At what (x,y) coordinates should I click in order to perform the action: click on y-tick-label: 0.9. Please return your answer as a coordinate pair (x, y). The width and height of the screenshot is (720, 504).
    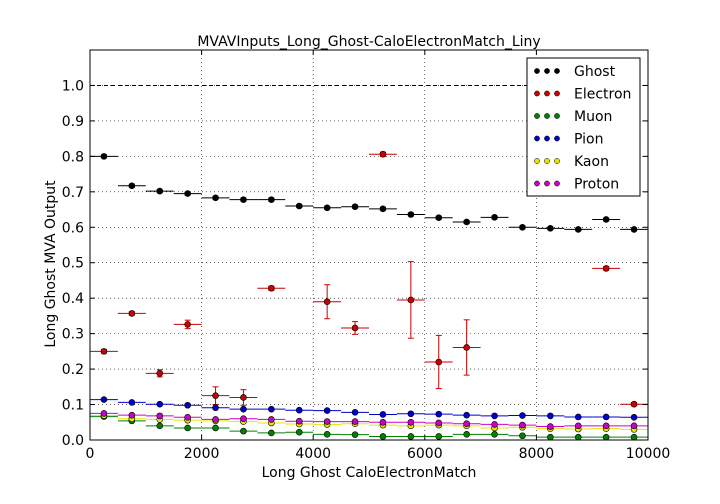
    Looking at the image, I should click on (73, 122).